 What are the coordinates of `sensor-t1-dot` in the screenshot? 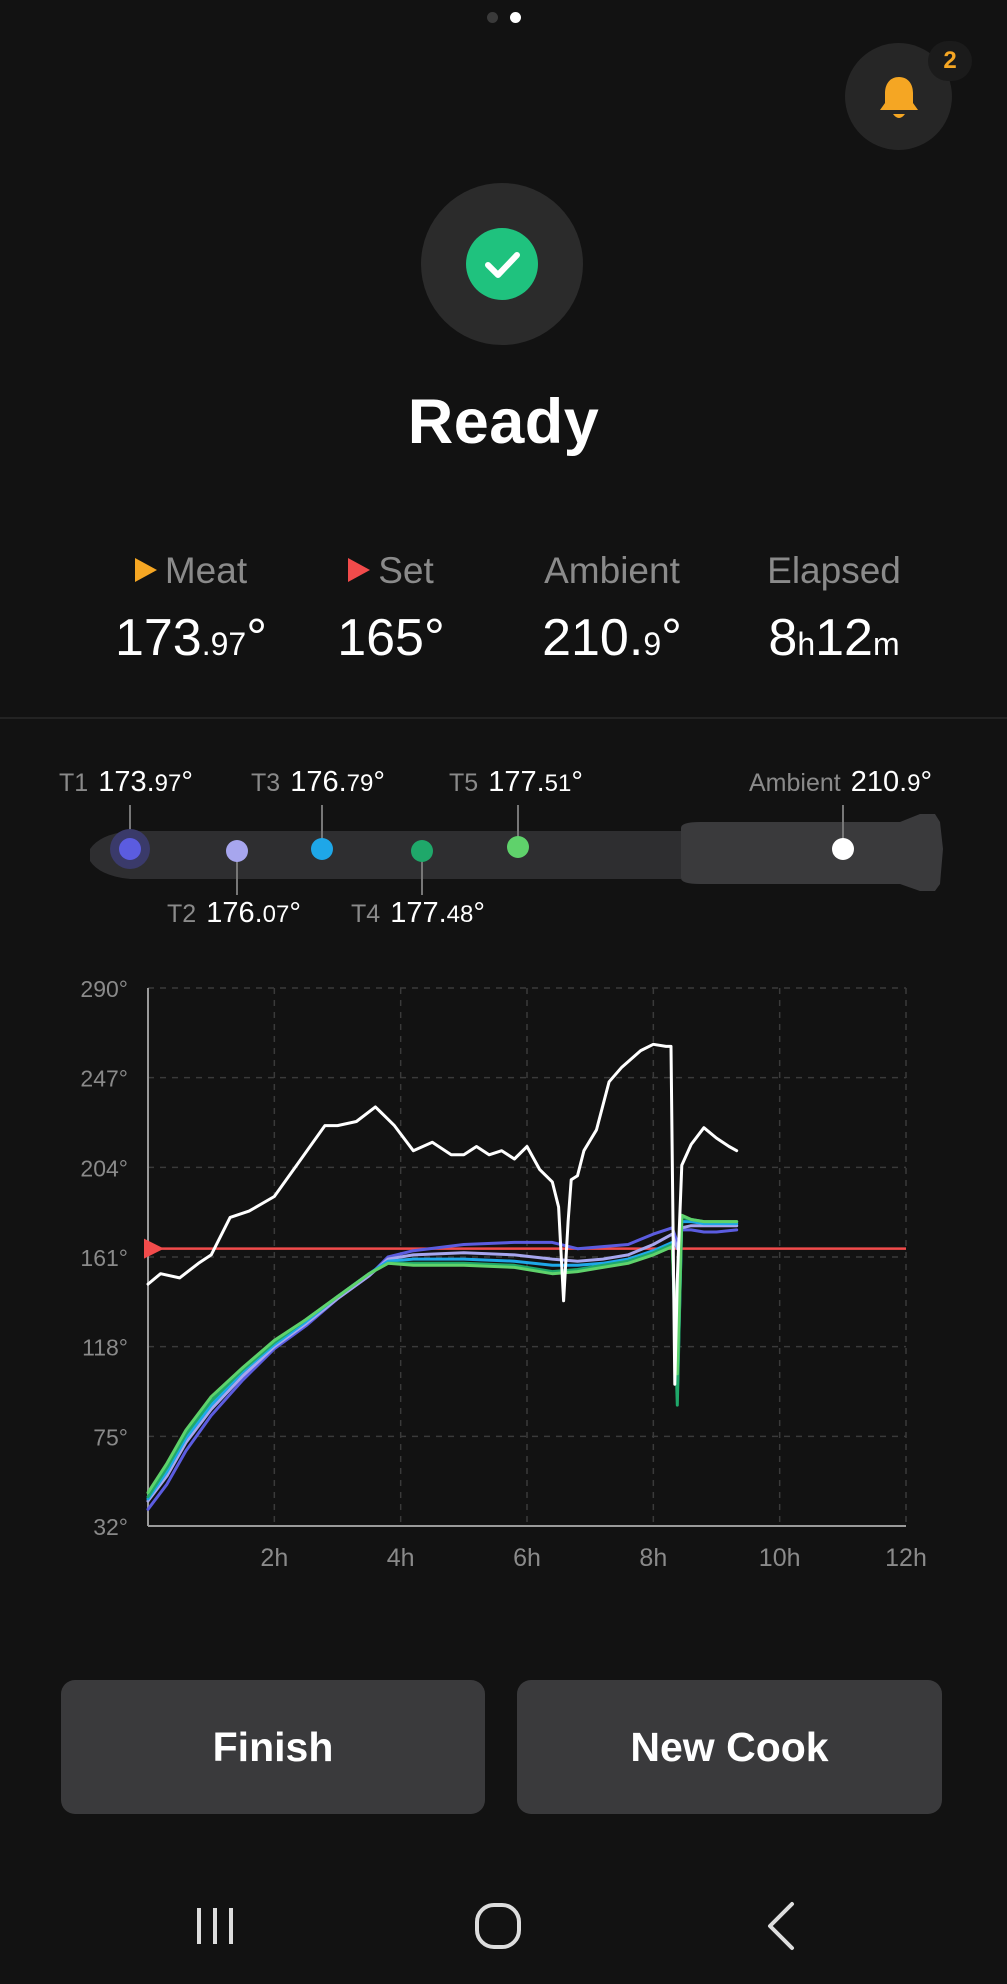 It's located at (130, 849).